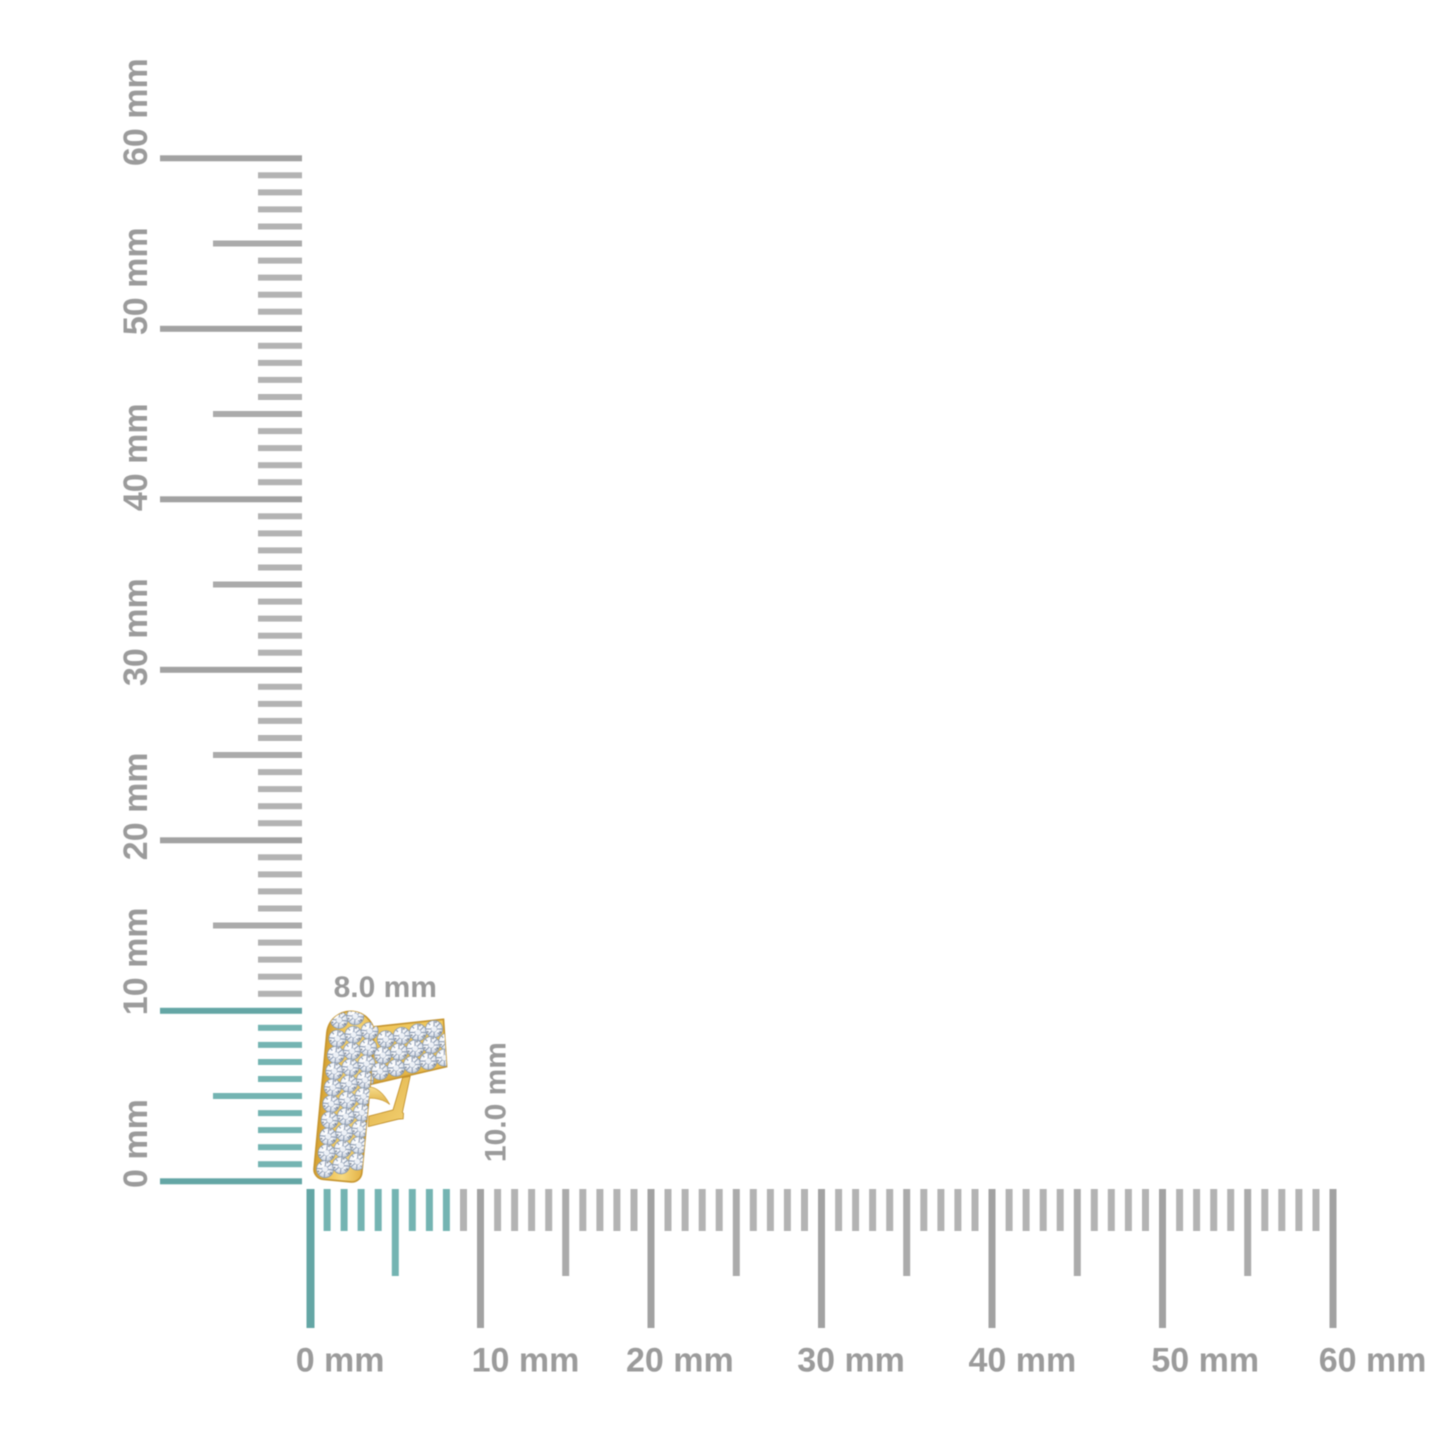 Image resolution: width=1445 pixels, height=1445 pixels. What do you see at coordinates (385, 987) in the screenshot?
I see `svg-text: 8.0 mm` at bounding box center [385, 987].